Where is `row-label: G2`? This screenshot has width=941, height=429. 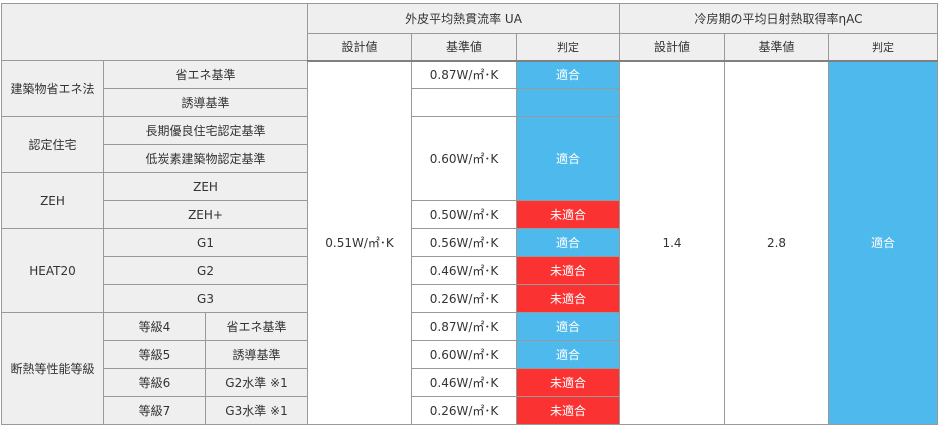 row-label: G2 is located at coordinates (205, 270).